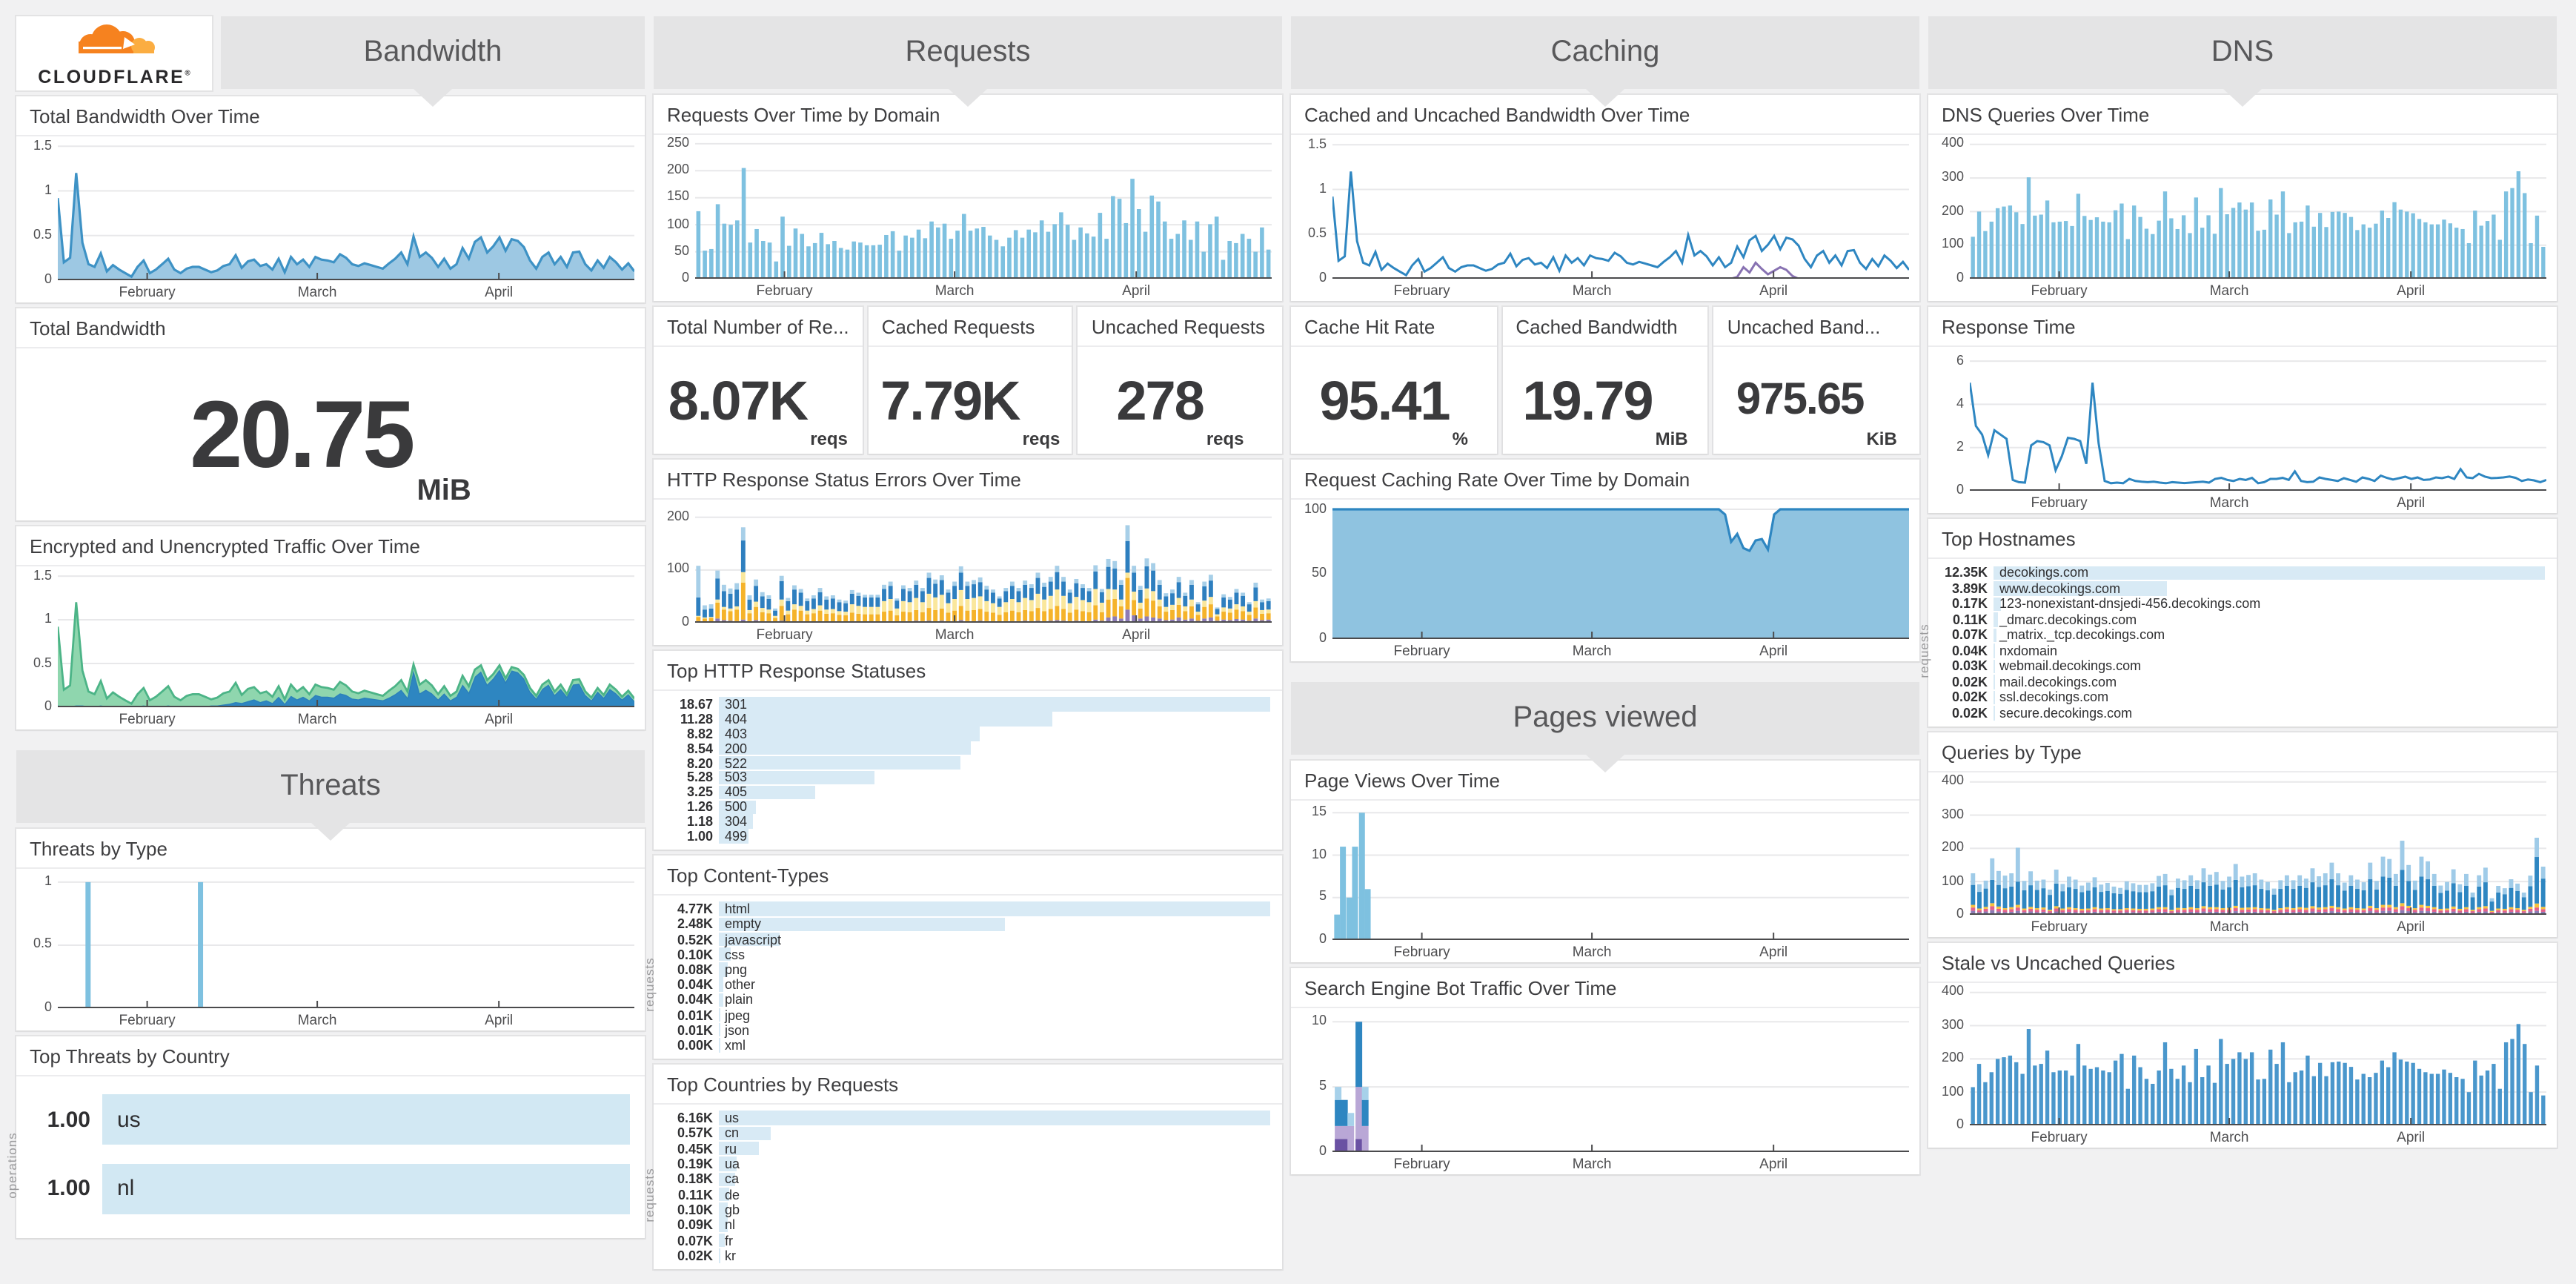 Image resolution: width=2576 pixels, height=1284 pixels. I want to click on list-item-value: 0.08K, so click(695, 969).